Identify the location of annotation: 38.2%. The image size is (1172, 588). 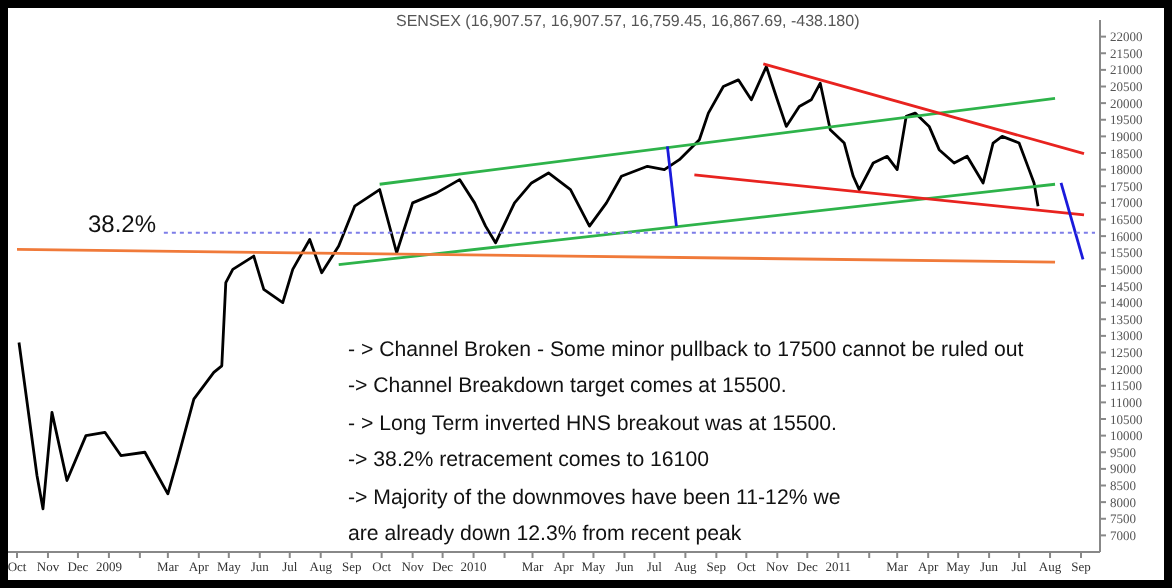
(122, 224).